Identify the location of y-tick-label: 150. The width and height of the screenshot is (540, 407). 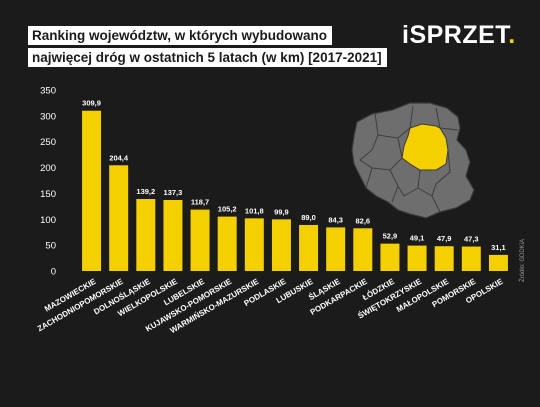
(48, 194).